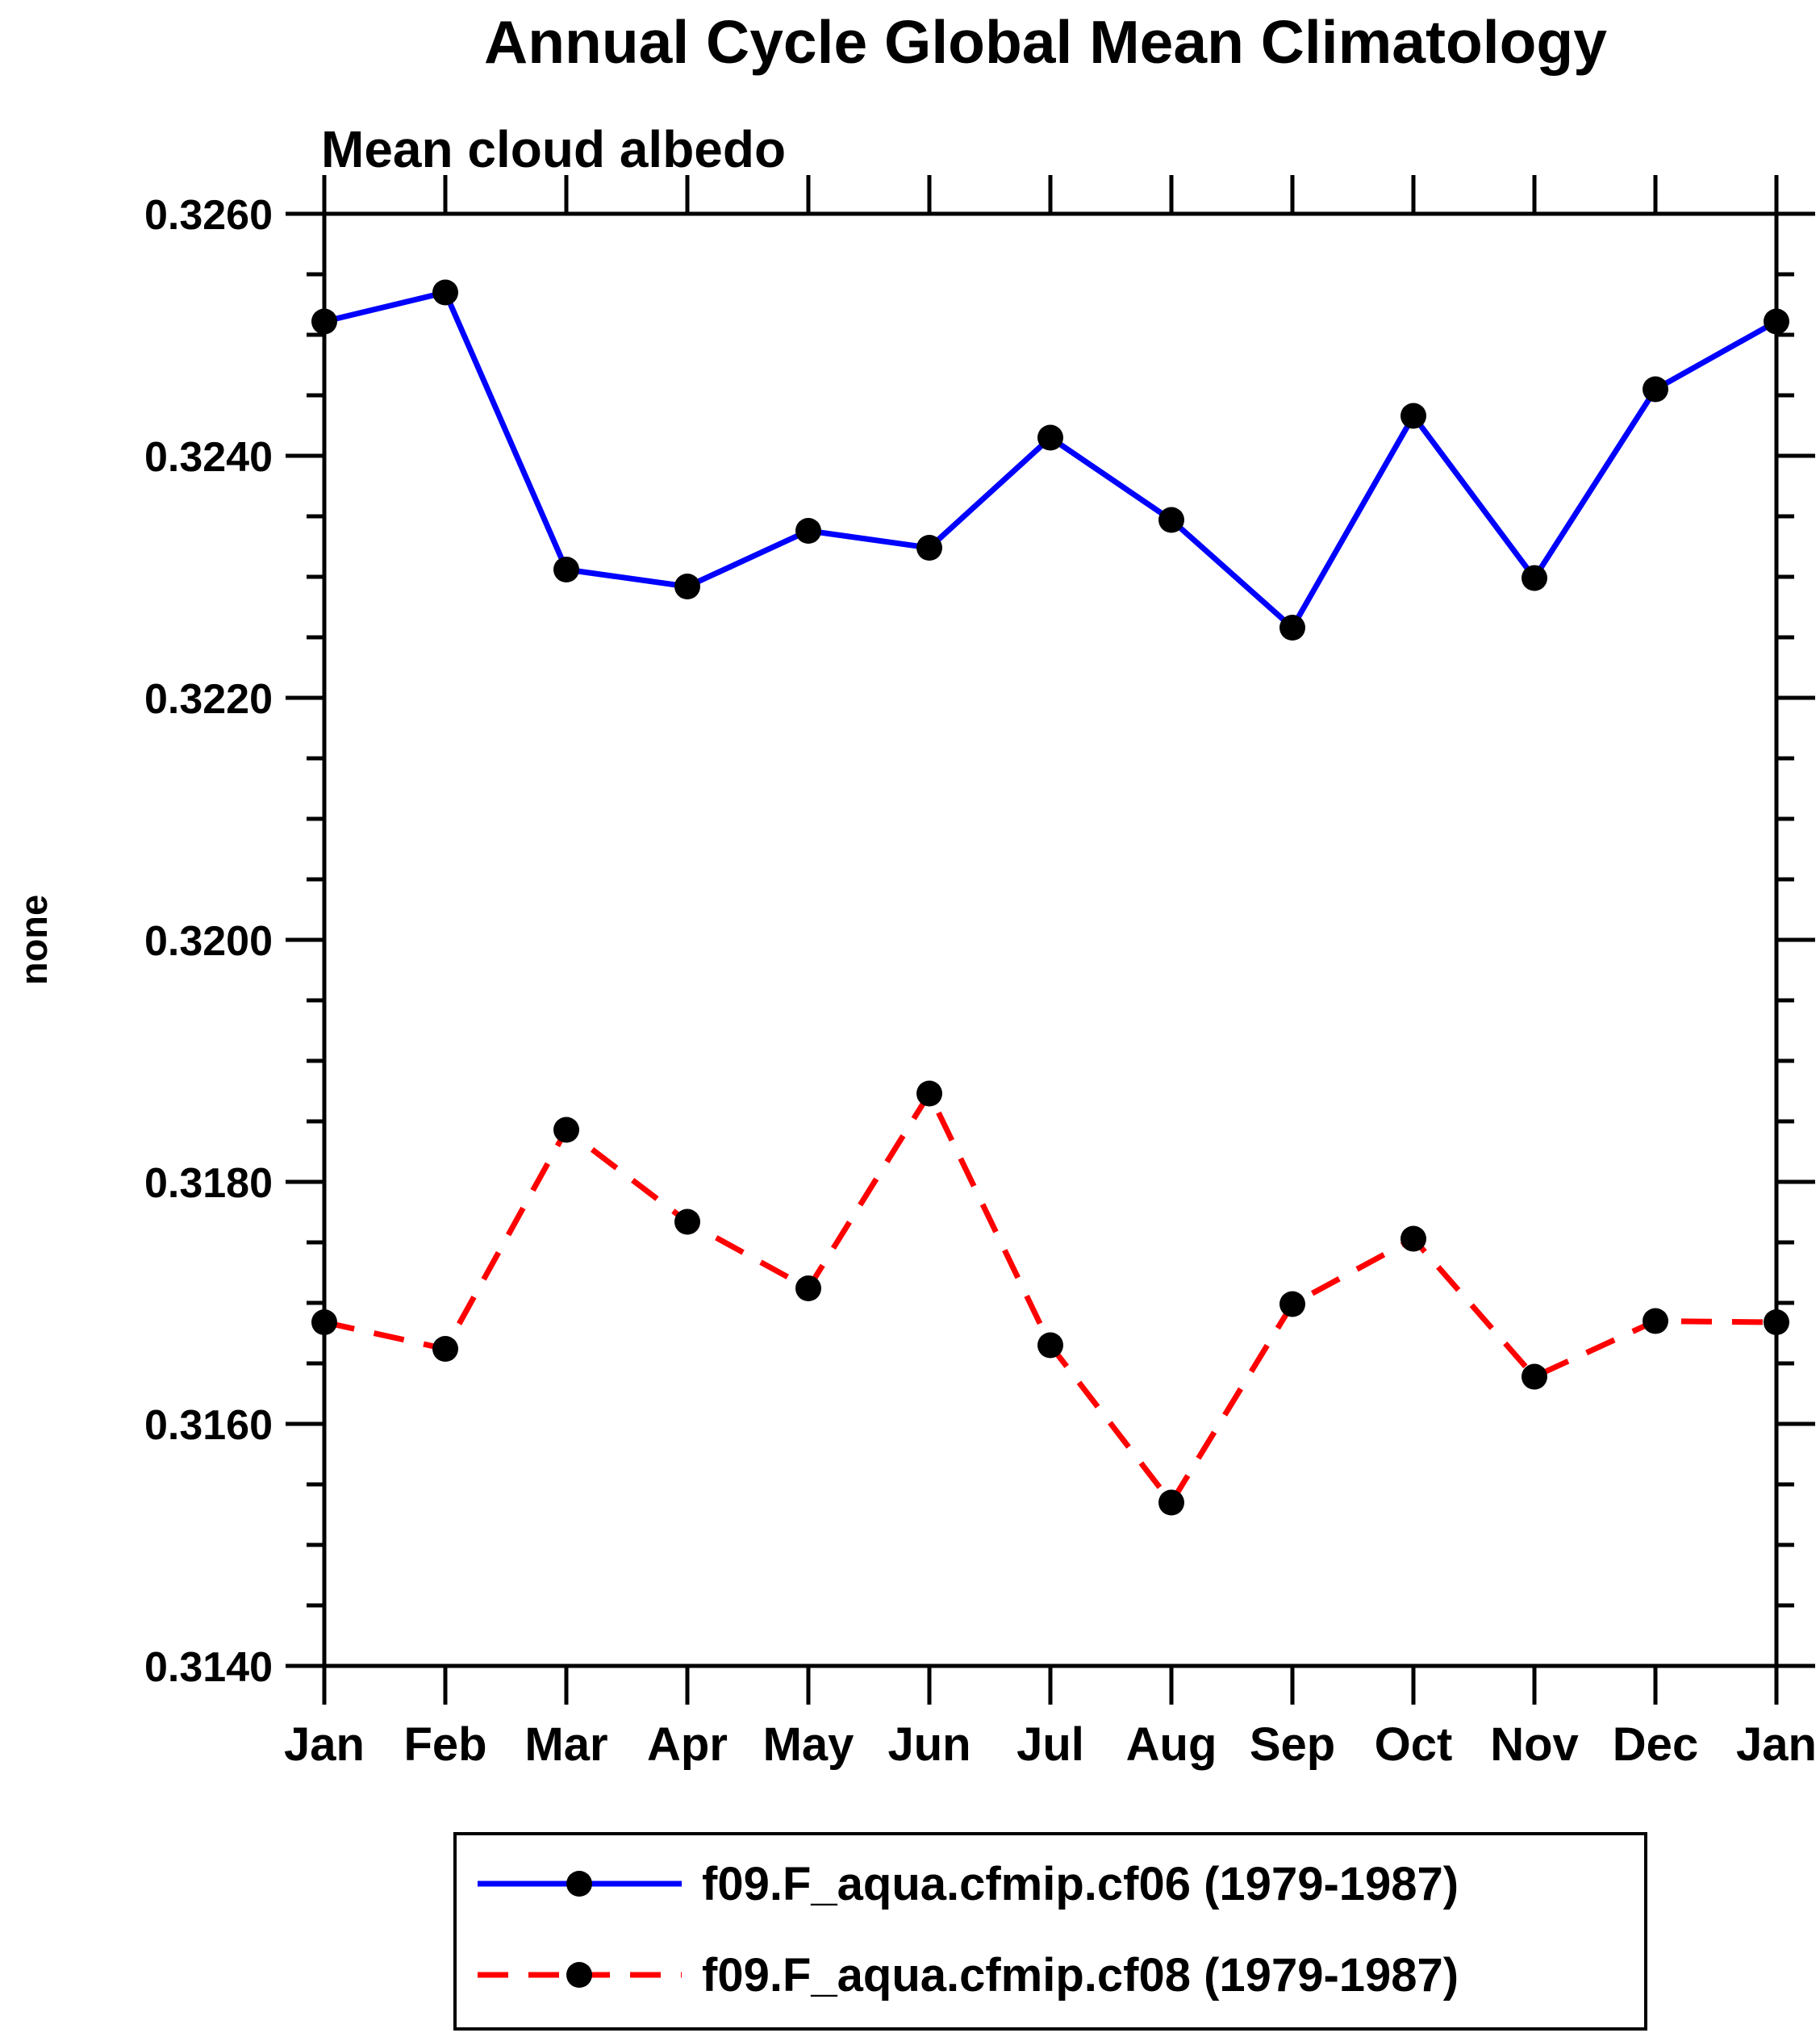 The width and height of the screenshot is (1820, 2037). What do you see at coordinates (445, 1349) in the screenshot?
I see `series-1-point-Feb` at bounding box center [445, 1349].